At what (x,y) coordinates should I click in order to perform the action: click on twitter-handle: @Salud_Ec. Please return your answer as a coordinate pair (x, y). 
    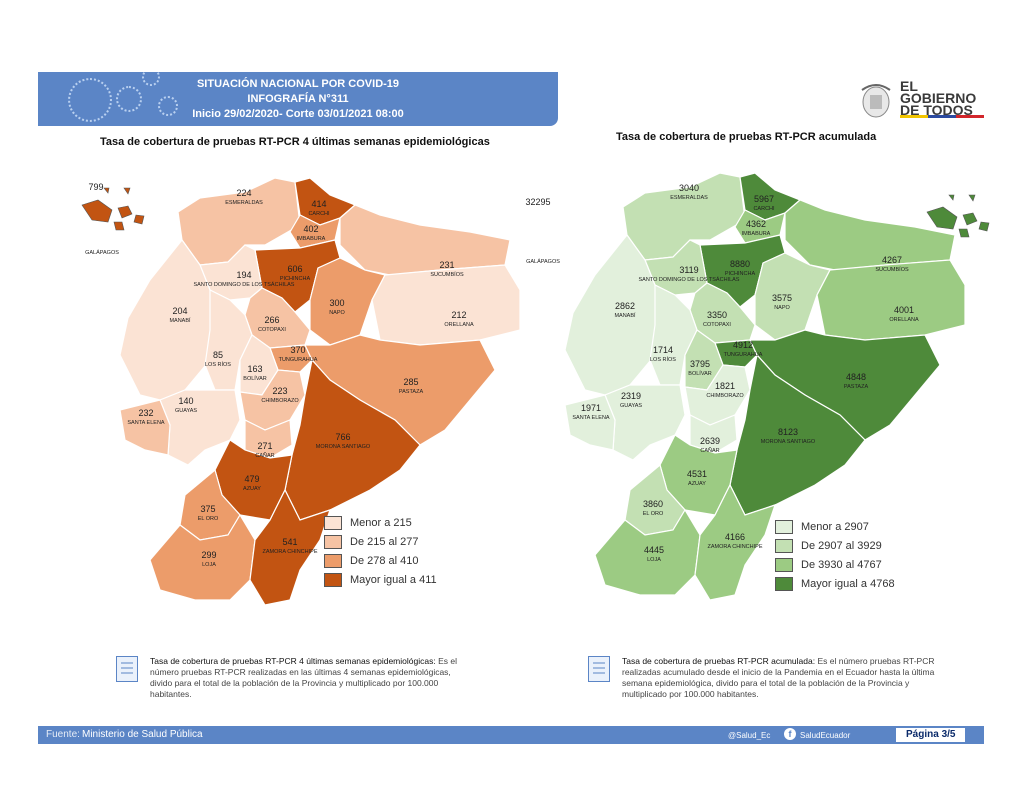
    Looking at the image, I should click on (749, 735).